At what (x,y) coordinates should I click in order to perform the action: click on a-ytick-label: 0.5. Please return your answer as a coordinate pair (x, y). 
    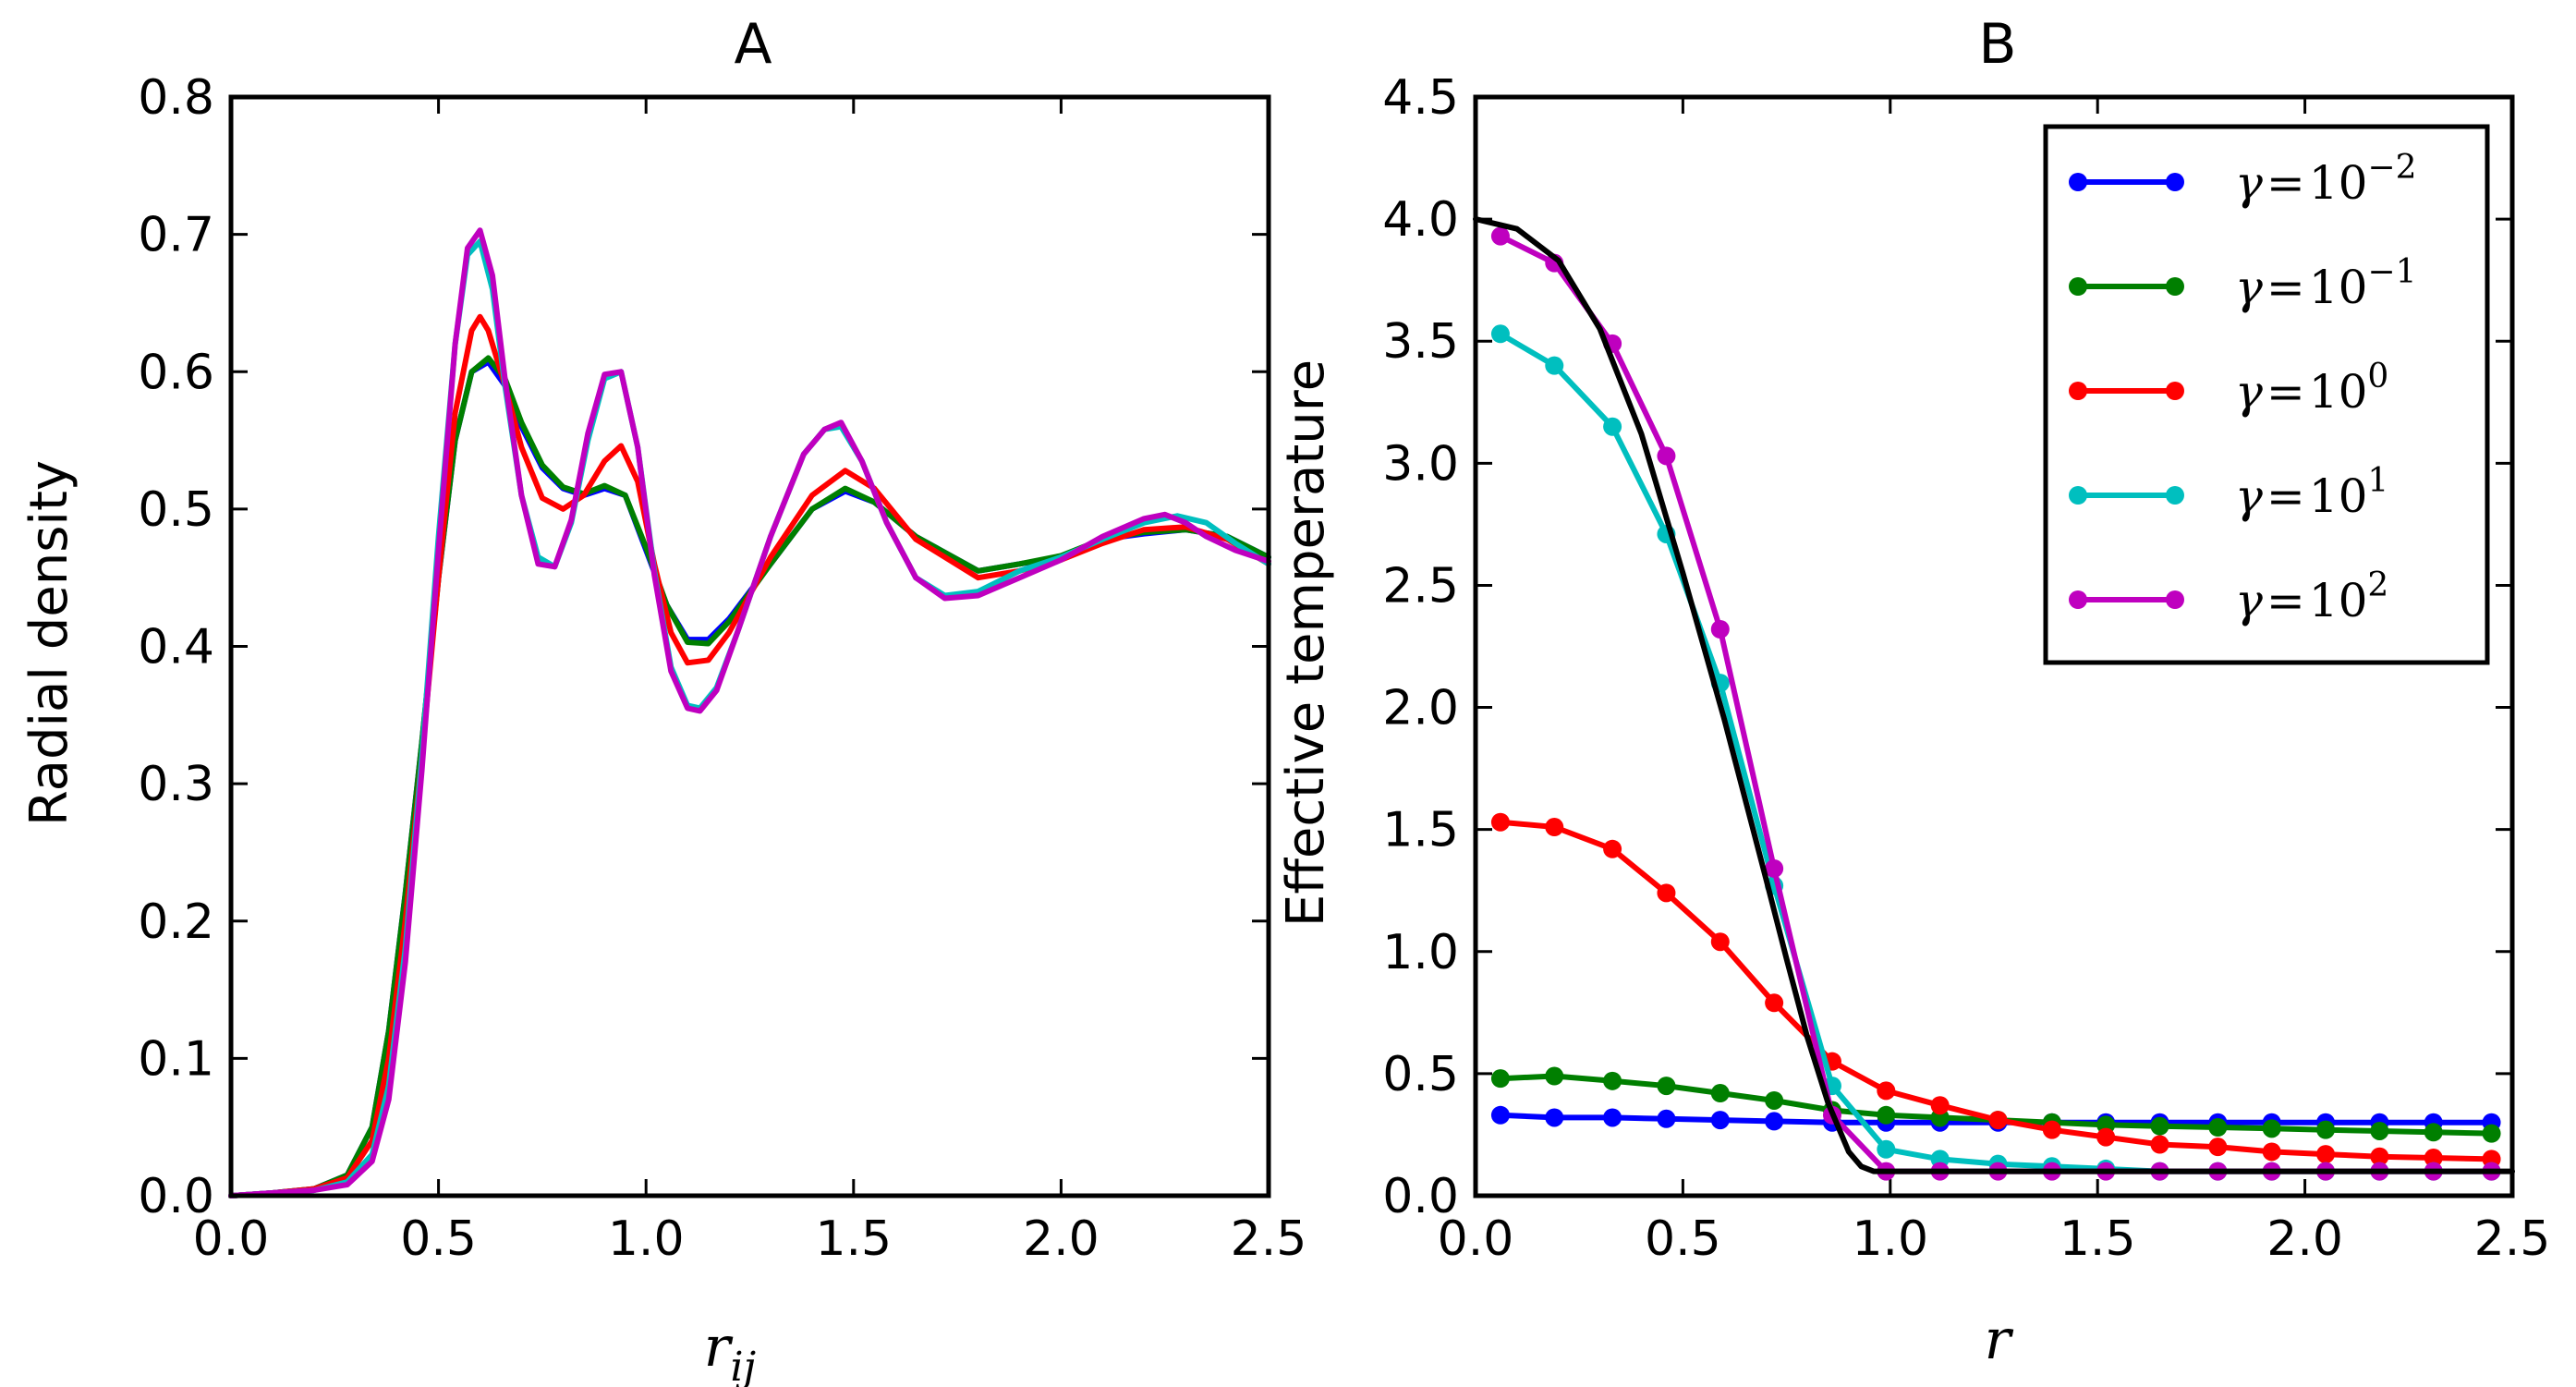
    Looking at the image, I should click on (176, 510).